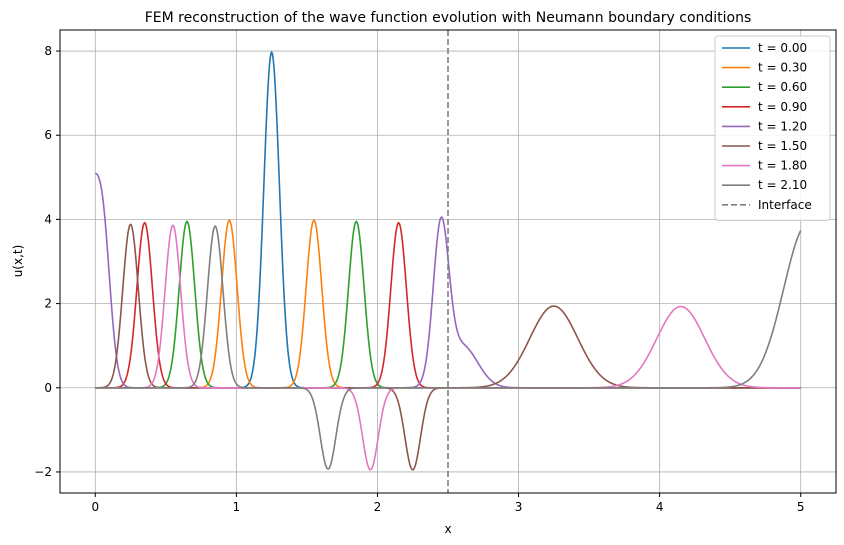 The image size is (844, 545). I want to click on legend-label: t = 1.80, so click(782, 166).